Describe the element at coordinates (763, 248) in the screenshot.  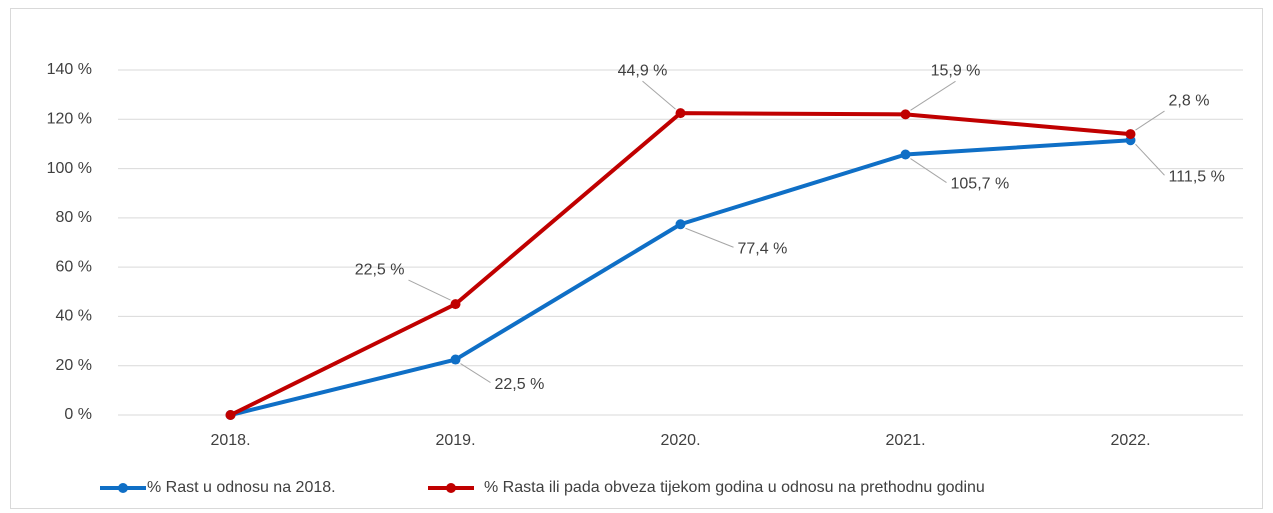
I see `data-label: 77,4 %` at that location.